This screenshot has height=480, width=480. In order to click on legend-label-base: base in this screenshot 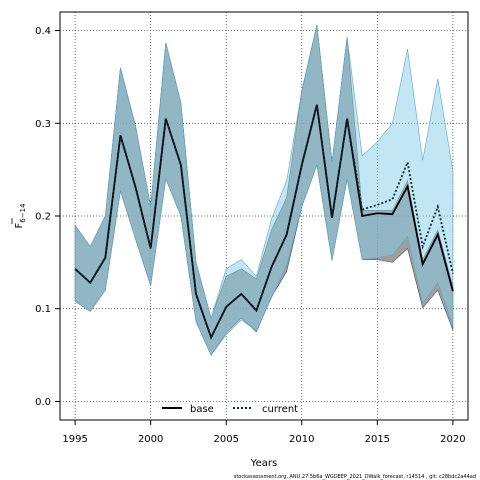, I will do `click(202, 409)`.